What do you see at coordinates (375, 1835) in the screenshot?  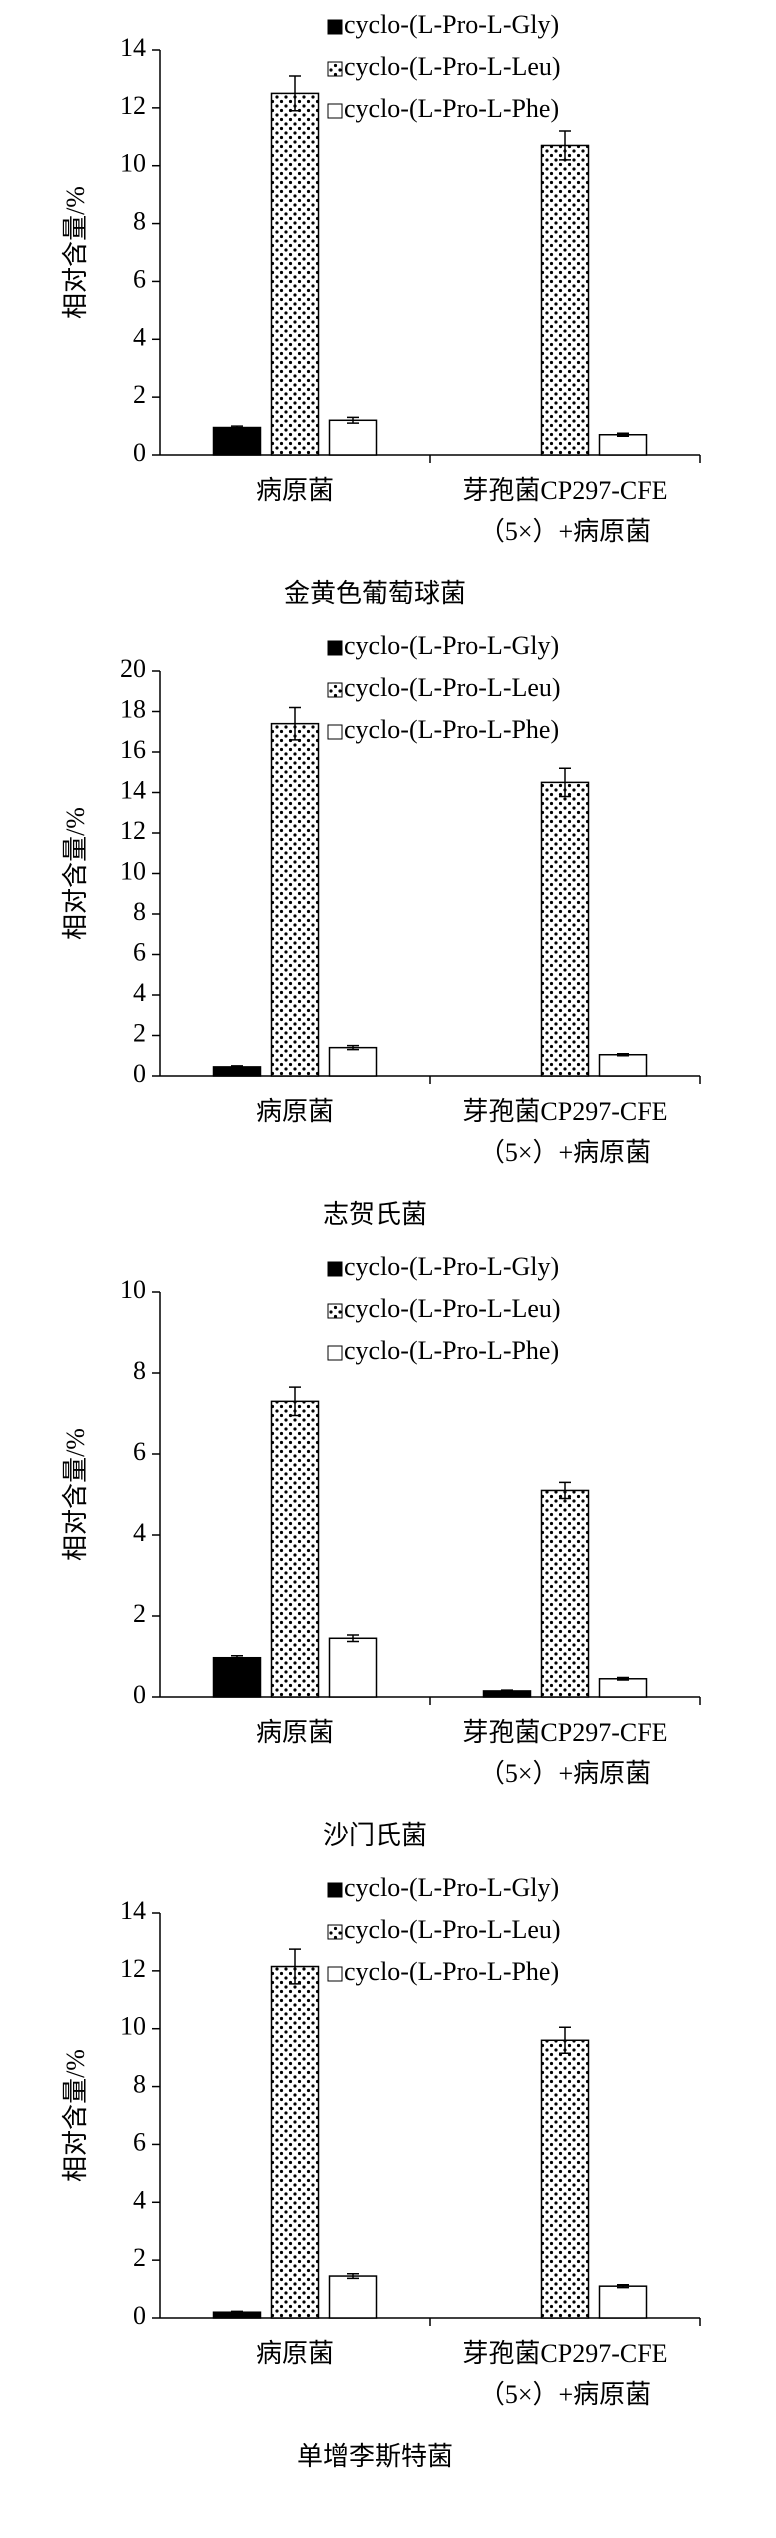 I see `chart-title: 沙门氏菌` at bounding box center [375, 1835].